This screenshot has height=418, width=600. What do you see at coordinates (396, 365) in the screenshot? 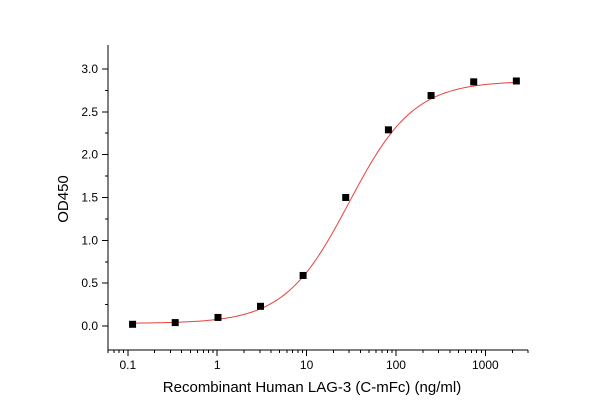
I see `x-tick-label-3: 100` at bounding box center [396, 365].